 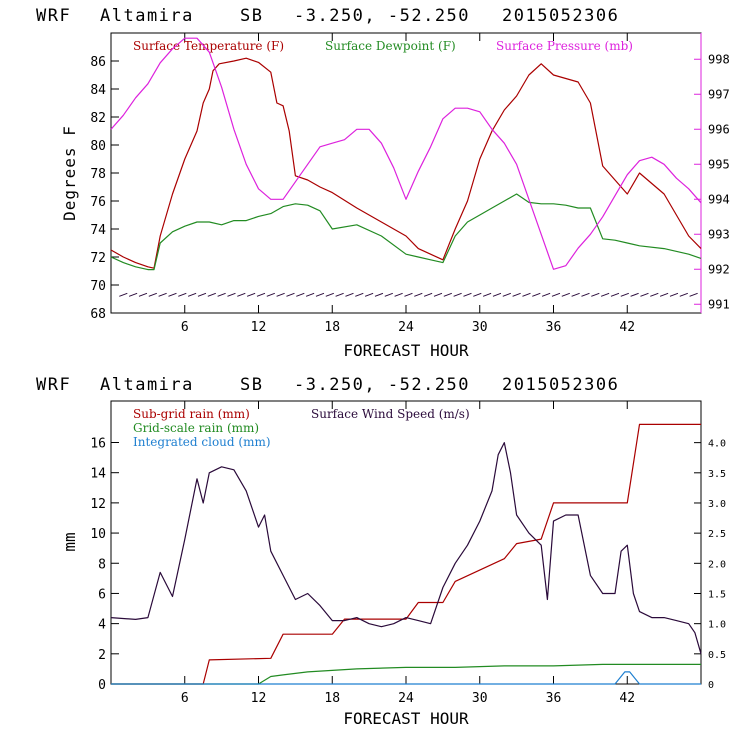 What do you see at coordinates (332, 327) in the screenshot?
I see `top-xtick-label-18: 18` at bounding box center [332, 327].